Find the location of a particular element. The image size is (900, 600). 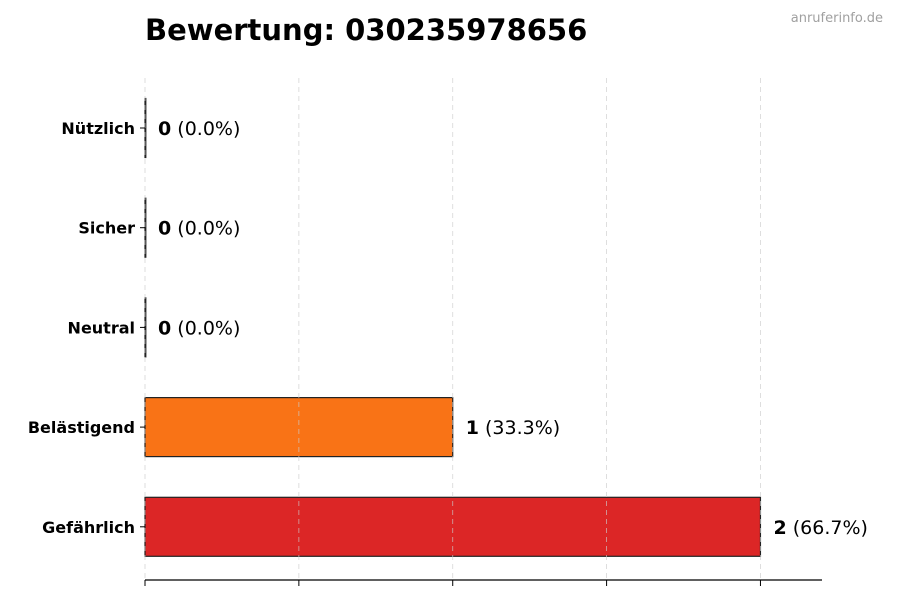

percent-1: (0.0%) is located at coordinates (208, 229).